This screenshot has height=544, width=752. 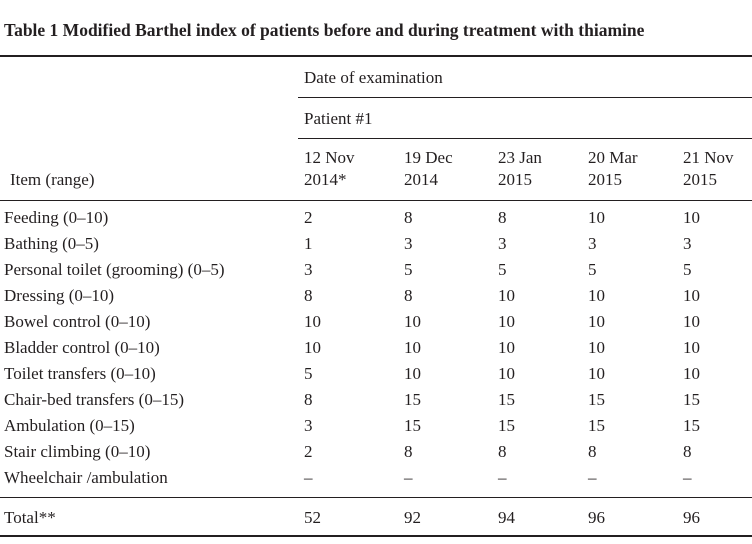 What do you see at coordinates (525, 138) in the screenshot?
I see `sub-header-rule` at bounding box center [525, 138].